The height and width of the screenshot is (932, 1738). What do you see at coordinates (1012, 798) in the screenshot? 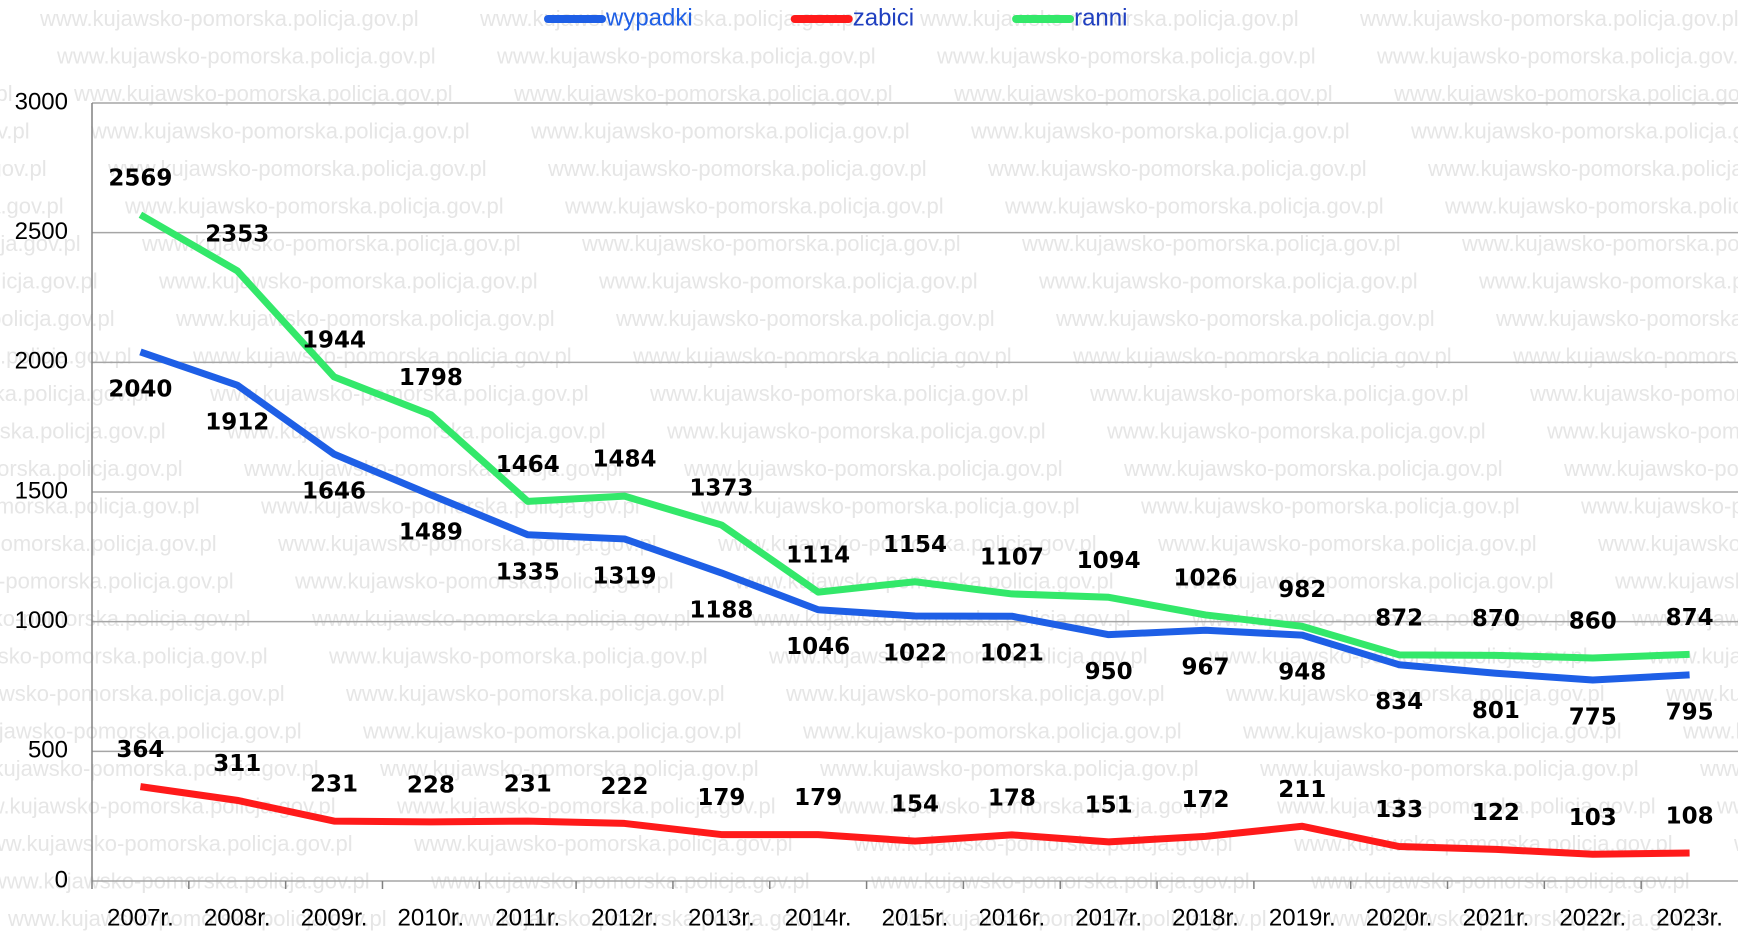
I see `data-label: 178` at bounding box center [1012, 798].